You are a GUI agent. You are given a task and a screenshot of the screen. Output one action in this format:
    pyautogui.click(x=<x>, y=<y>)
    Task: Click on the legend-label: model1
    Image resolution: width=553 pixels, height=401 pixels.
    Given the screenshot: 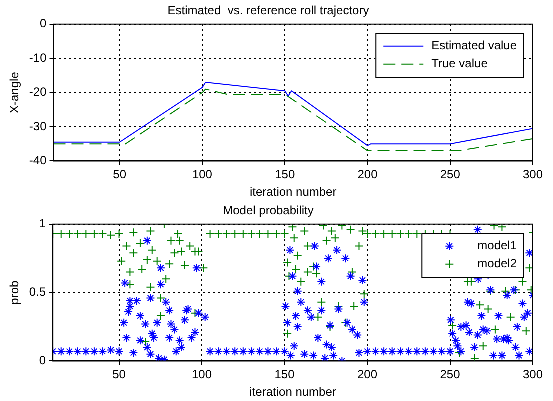 What is the action you would take?
    pyautogui.click(x=498, y=245)
    